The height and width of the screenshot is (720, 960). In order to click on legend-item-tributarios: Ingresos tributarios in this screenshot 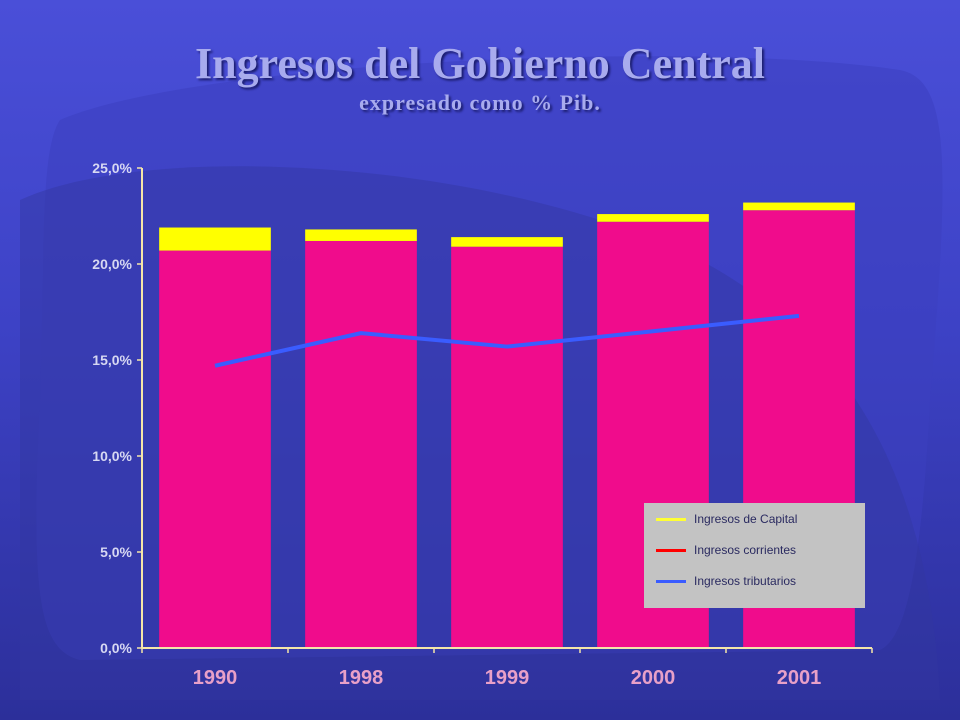, I will do `click(758, 581)`.